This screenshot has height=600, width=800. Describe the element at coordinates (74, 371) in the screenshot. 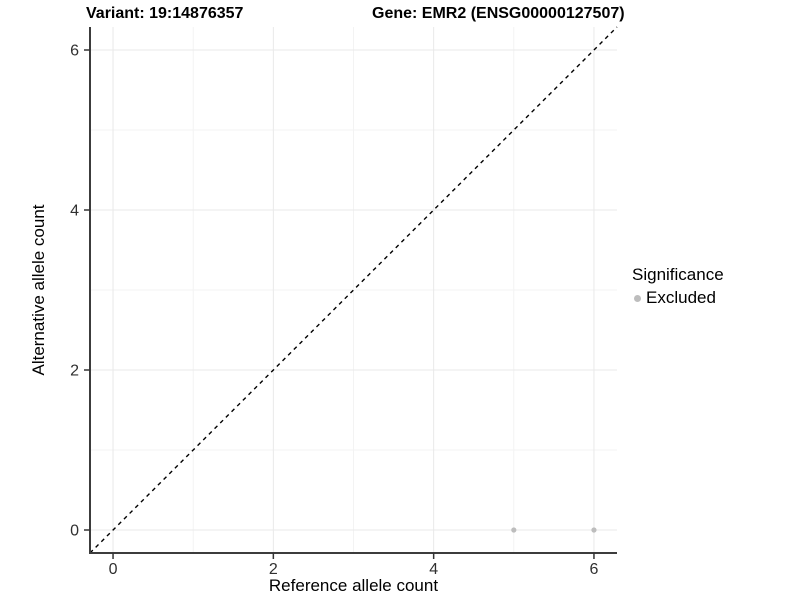

I see `y-tick-label: 2` at that location.